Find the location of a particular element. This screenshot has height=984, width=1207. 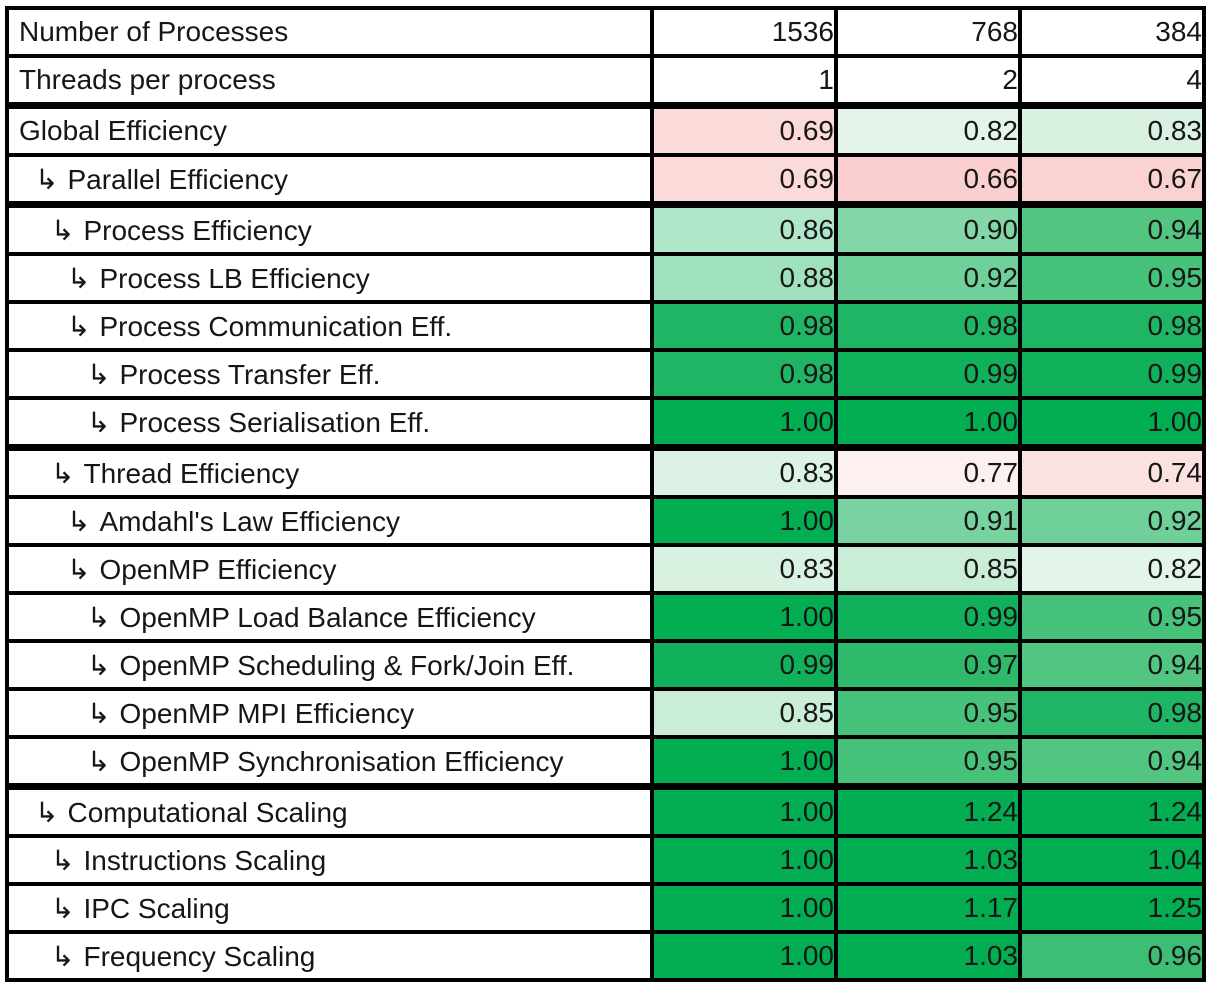

metric-label: OpenMP Scheduling & Fork/Join Eff. is located at coordinates (347, 665).